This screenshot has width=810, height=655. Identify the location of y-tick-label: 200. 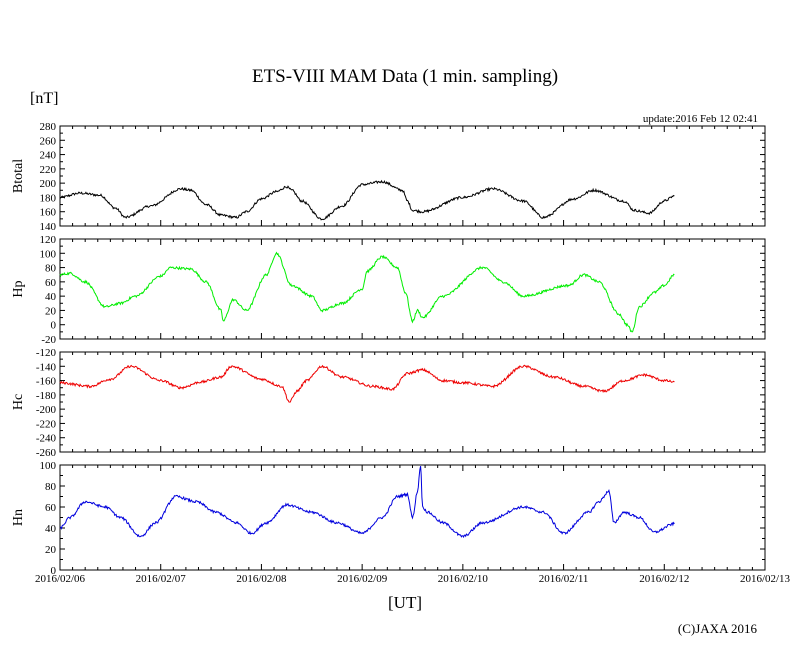
(48, 184).